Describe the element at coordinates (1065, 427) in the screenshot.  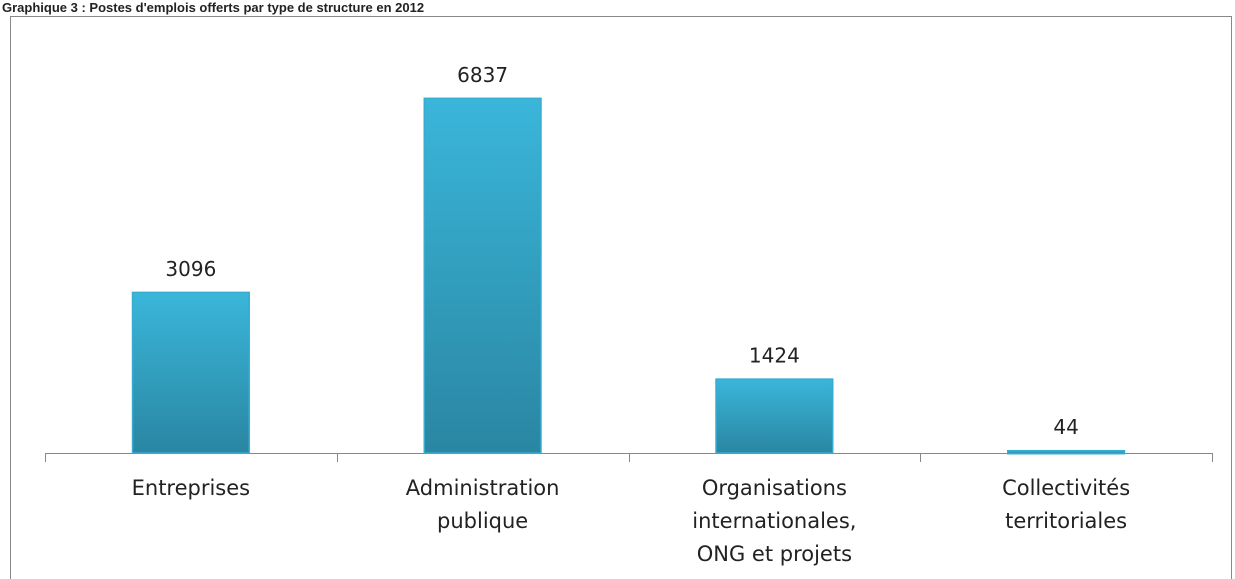
I see `value-label: 44` at that location.